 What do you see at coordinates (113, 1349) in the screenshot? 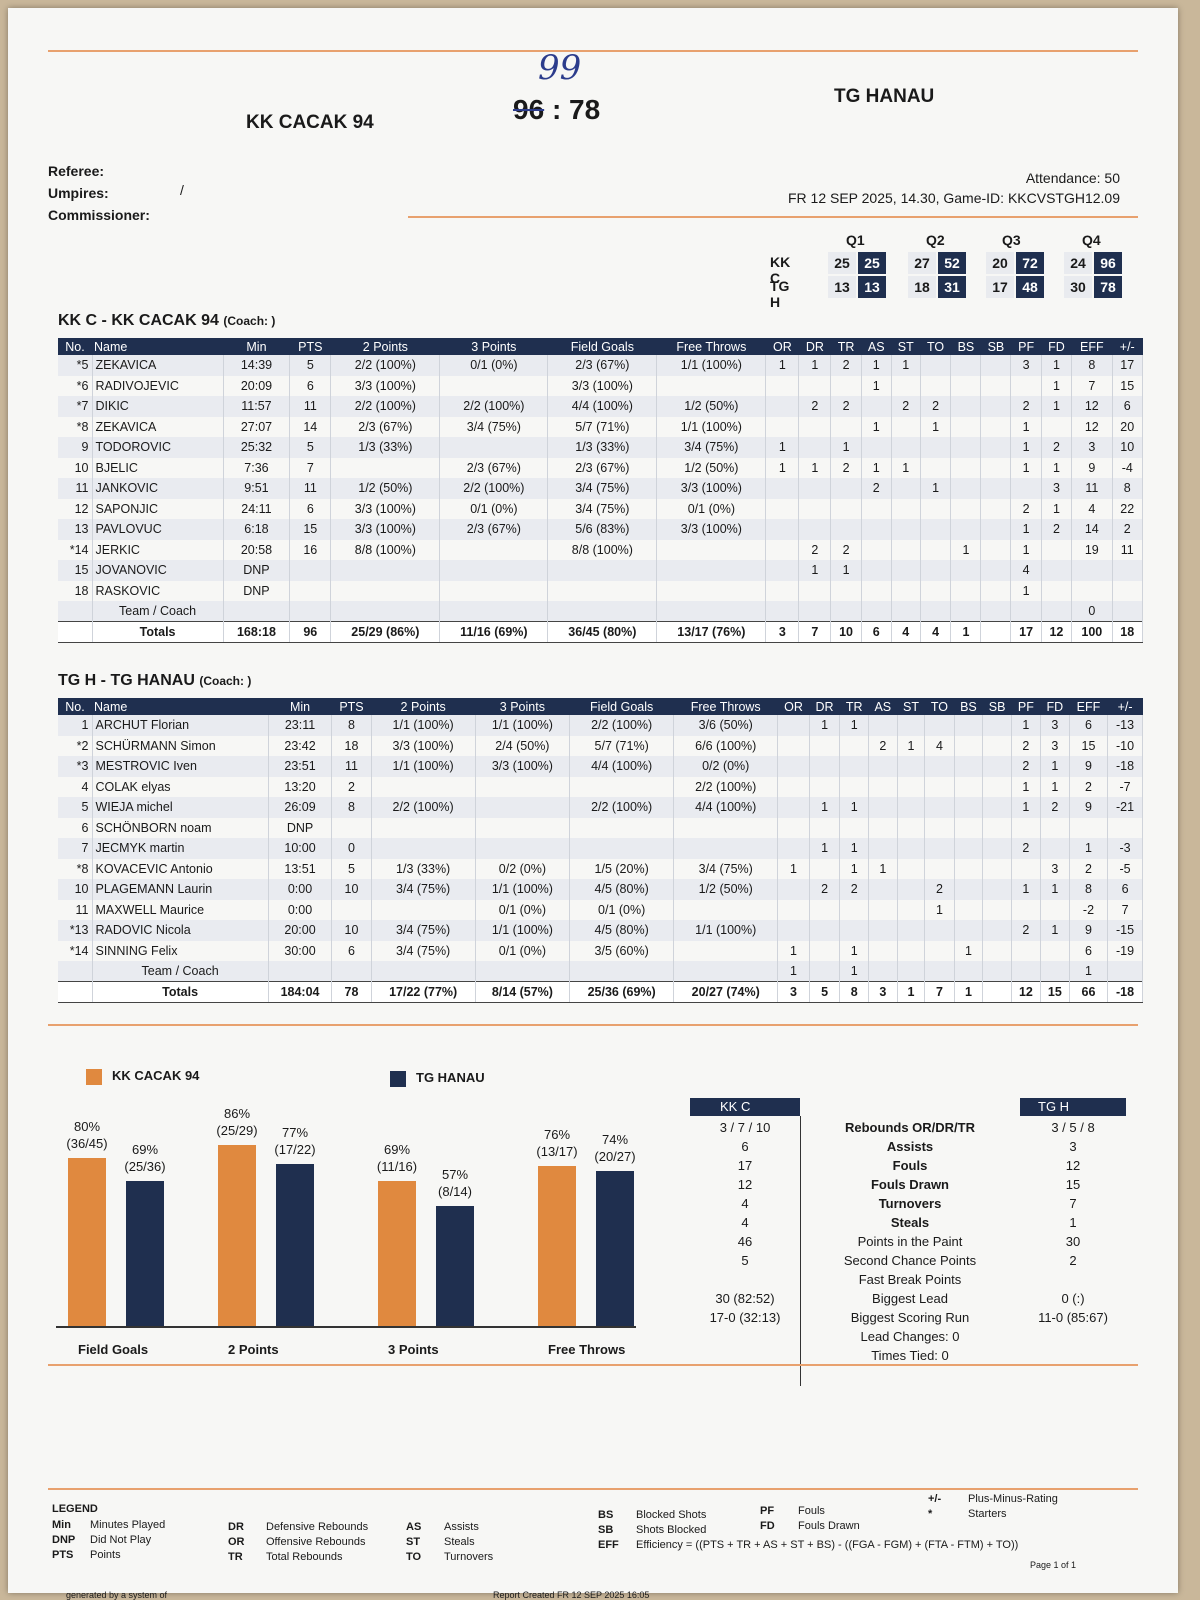
I see `category-label-field-goals: Field Goals` at bounding box center [113, 1349].